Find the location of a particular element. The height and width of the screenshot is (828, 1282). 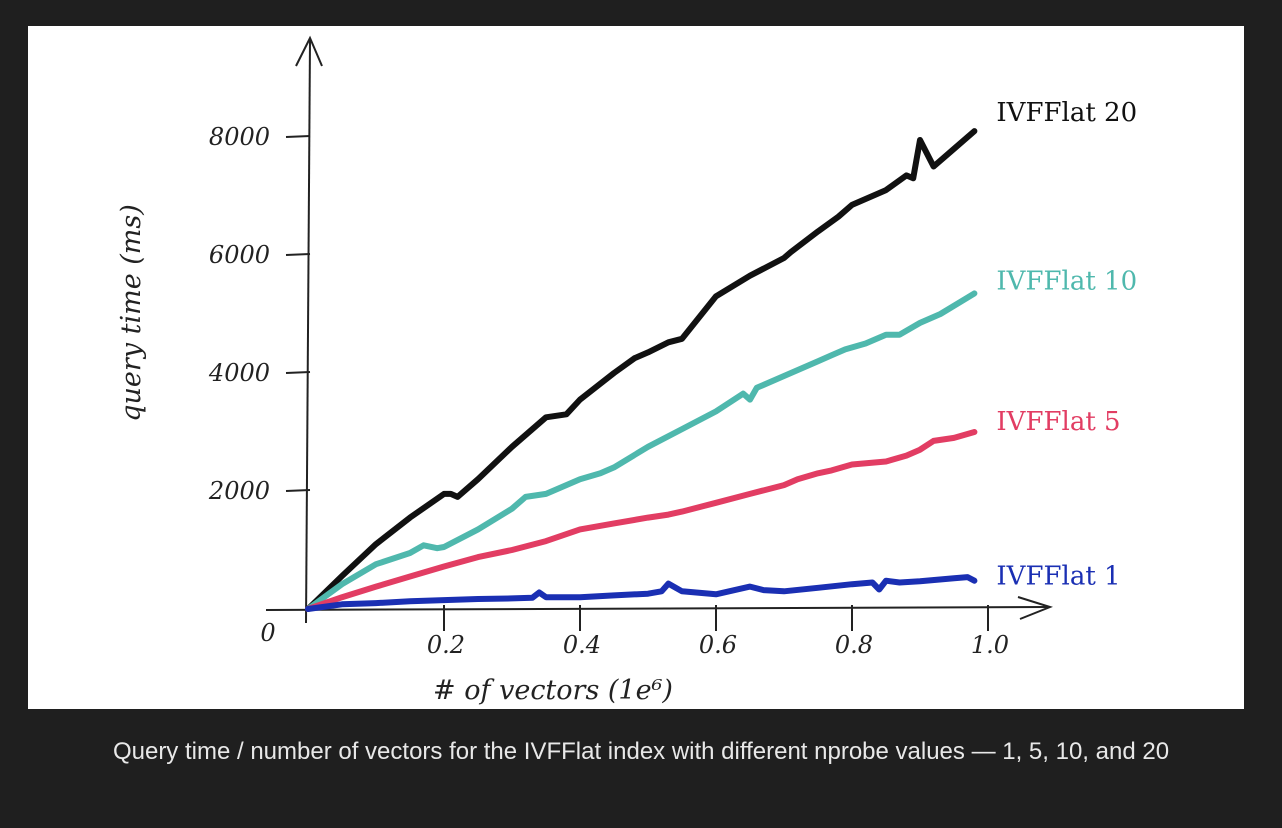

x-axis-label: # of vectors (1e⁶) is located at coordinates (553, 690).